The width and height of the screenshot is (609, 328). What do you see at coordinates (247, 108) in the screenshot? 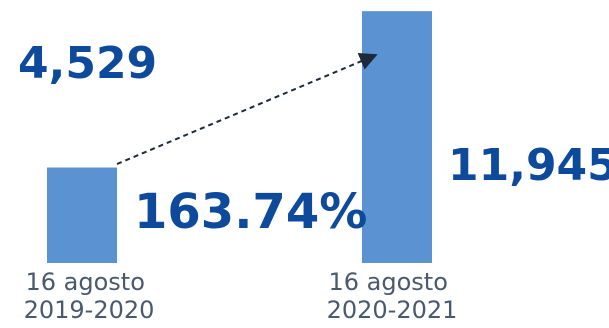
I see `growth-arrow` at bounding box center [247, 108].